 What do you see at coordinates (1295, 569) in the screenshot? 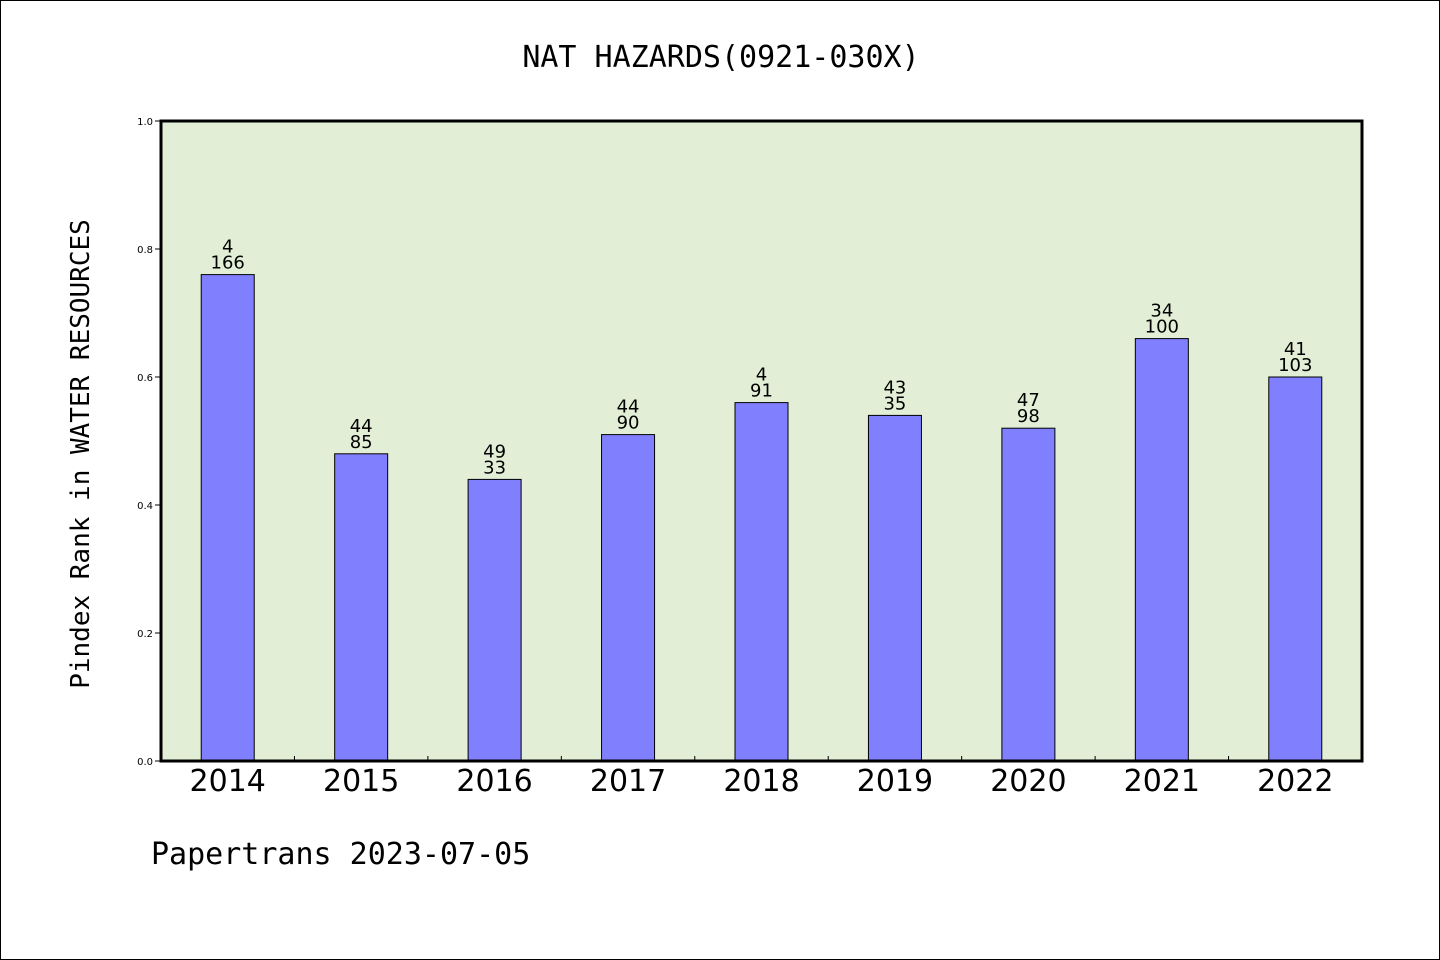
I see `bar-2022` at bounding box center [1295, 569].